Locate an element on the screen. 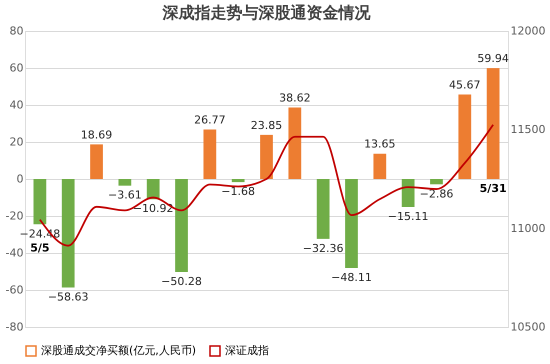  data-label: 45.67 is located at coordinates (465, 85).